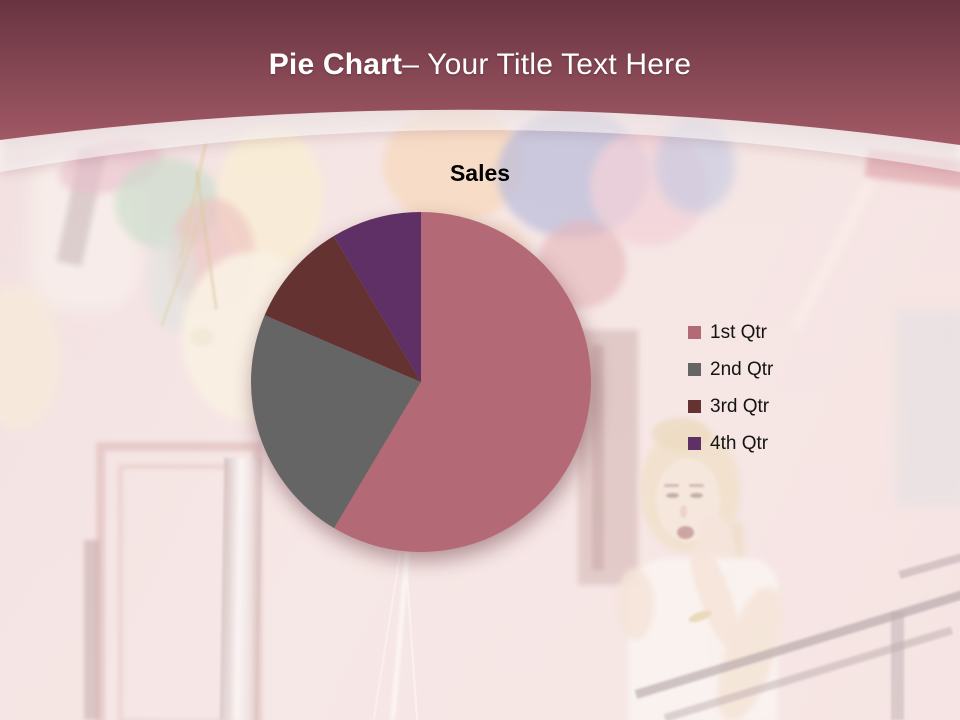 This screenshot has width=960, height=720. I want to click on pie-slice-1st-qtr, so click(462, 382).